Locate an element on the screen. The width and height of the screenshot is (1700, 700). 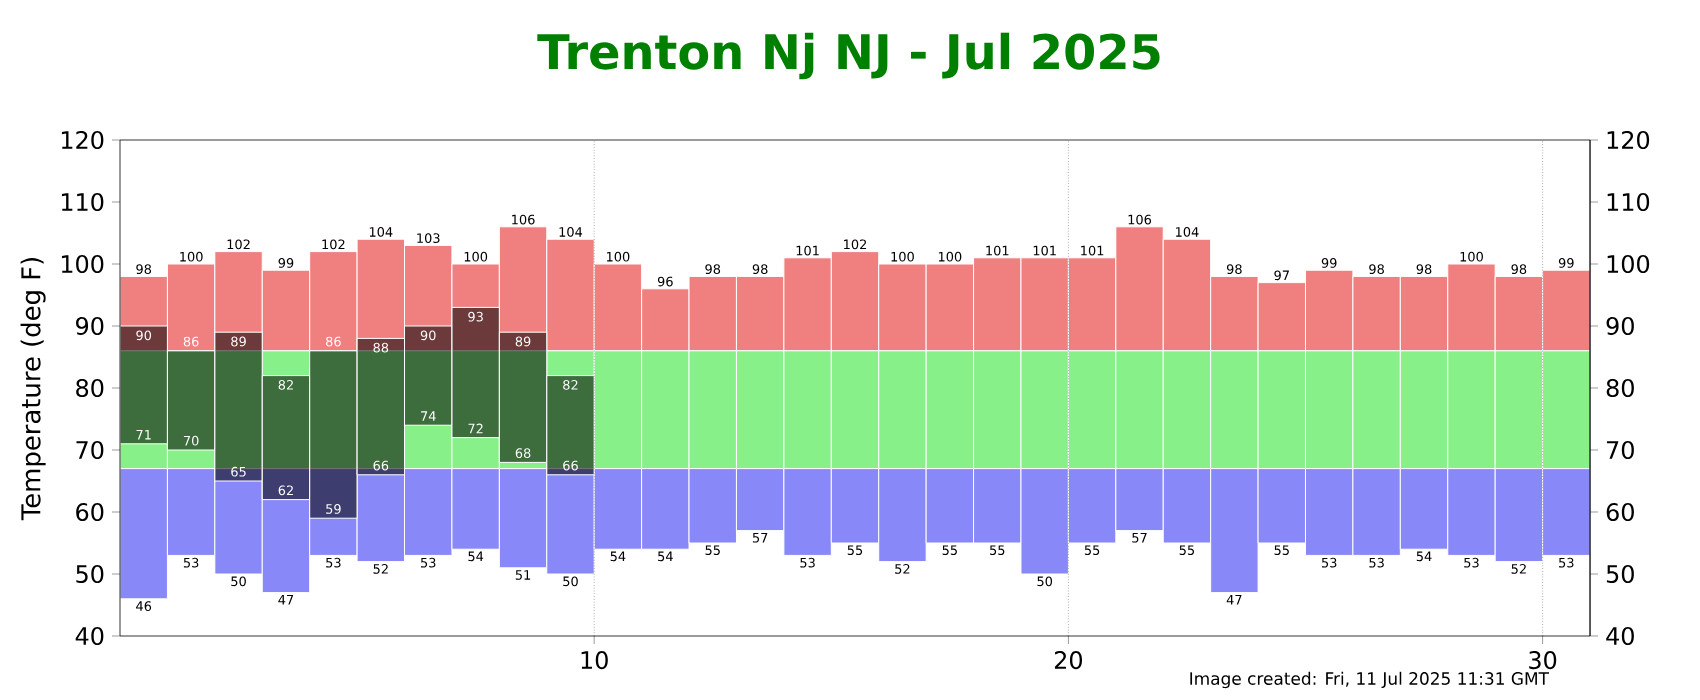
y2-tick-label: 80 is located at coordinates (1620, 388).